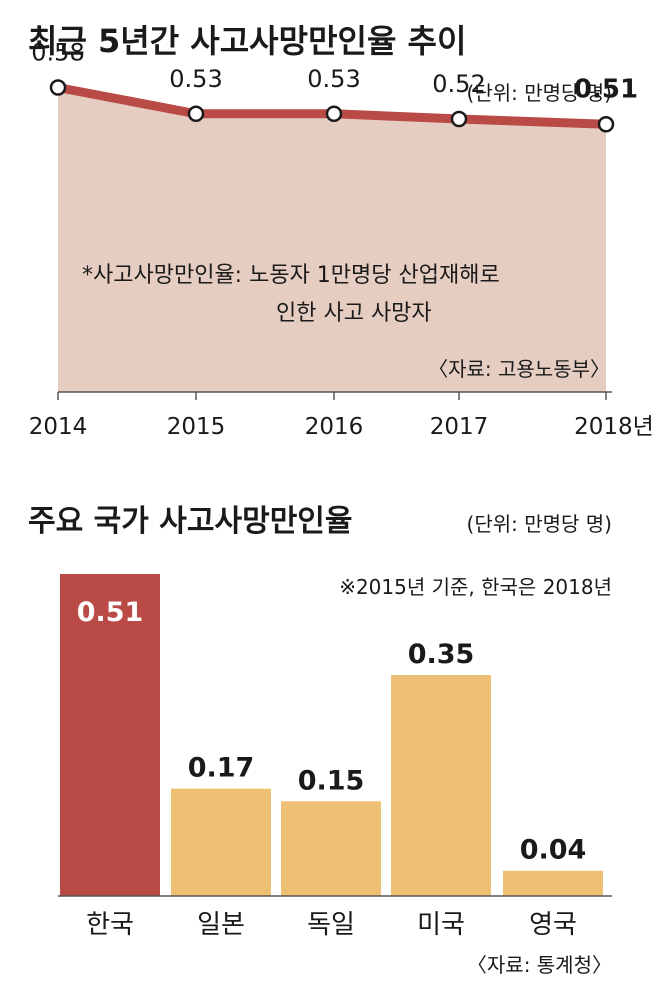  What do you see at coordinates (354, 313) in the screenshot?
I see `line-chart-note-line2: 인한 사고 사망자` at bounding box center [354, 313].